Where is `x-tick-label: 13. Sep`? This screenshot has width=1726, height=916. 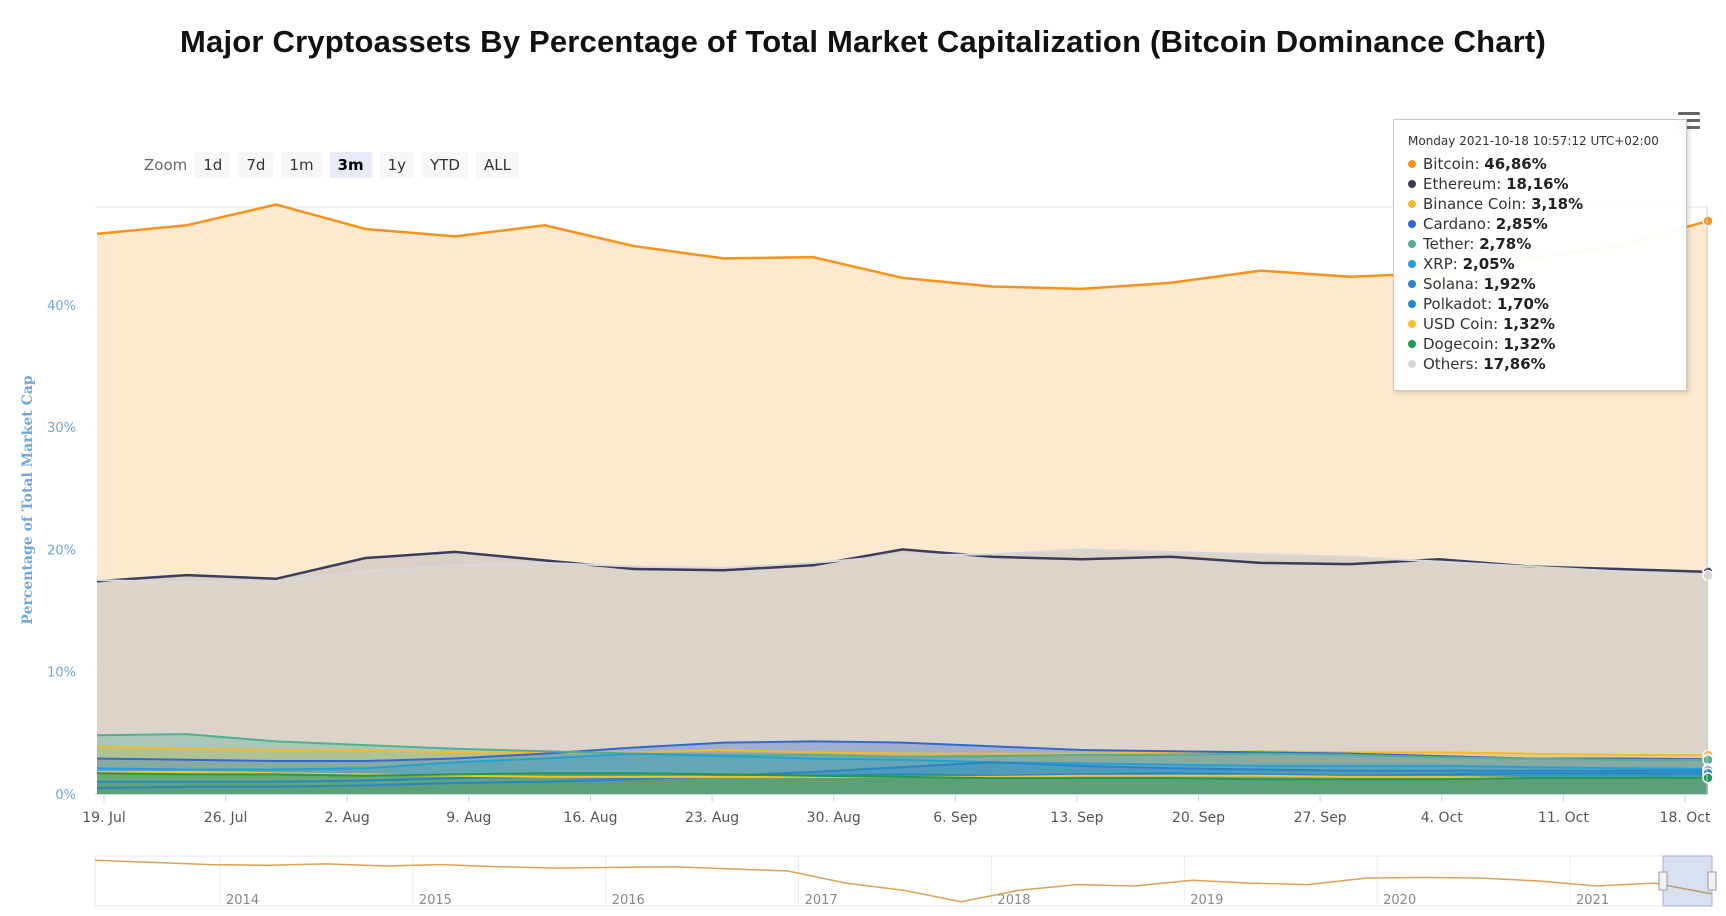
x-tick-label: 13. Sep is located at coordinates (1076, 818).